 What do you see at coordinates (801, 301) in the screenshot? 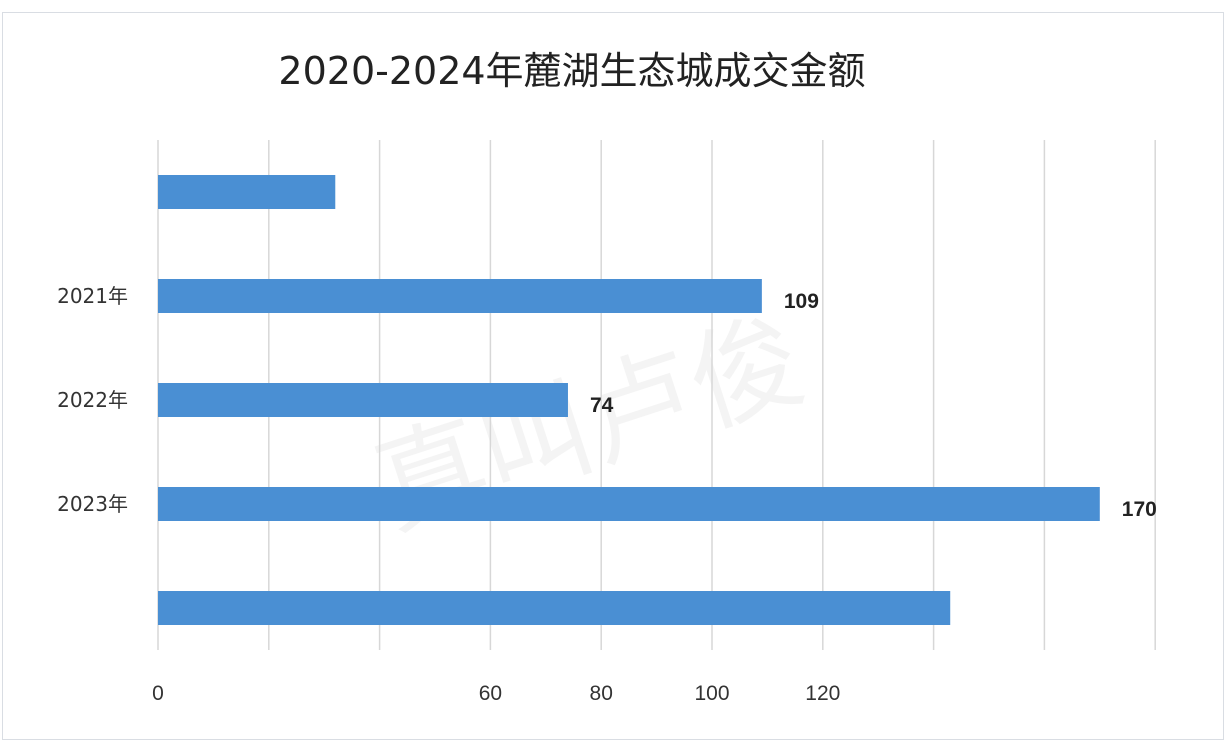
I see `data-label: 109` at bounding box center [801, 301].